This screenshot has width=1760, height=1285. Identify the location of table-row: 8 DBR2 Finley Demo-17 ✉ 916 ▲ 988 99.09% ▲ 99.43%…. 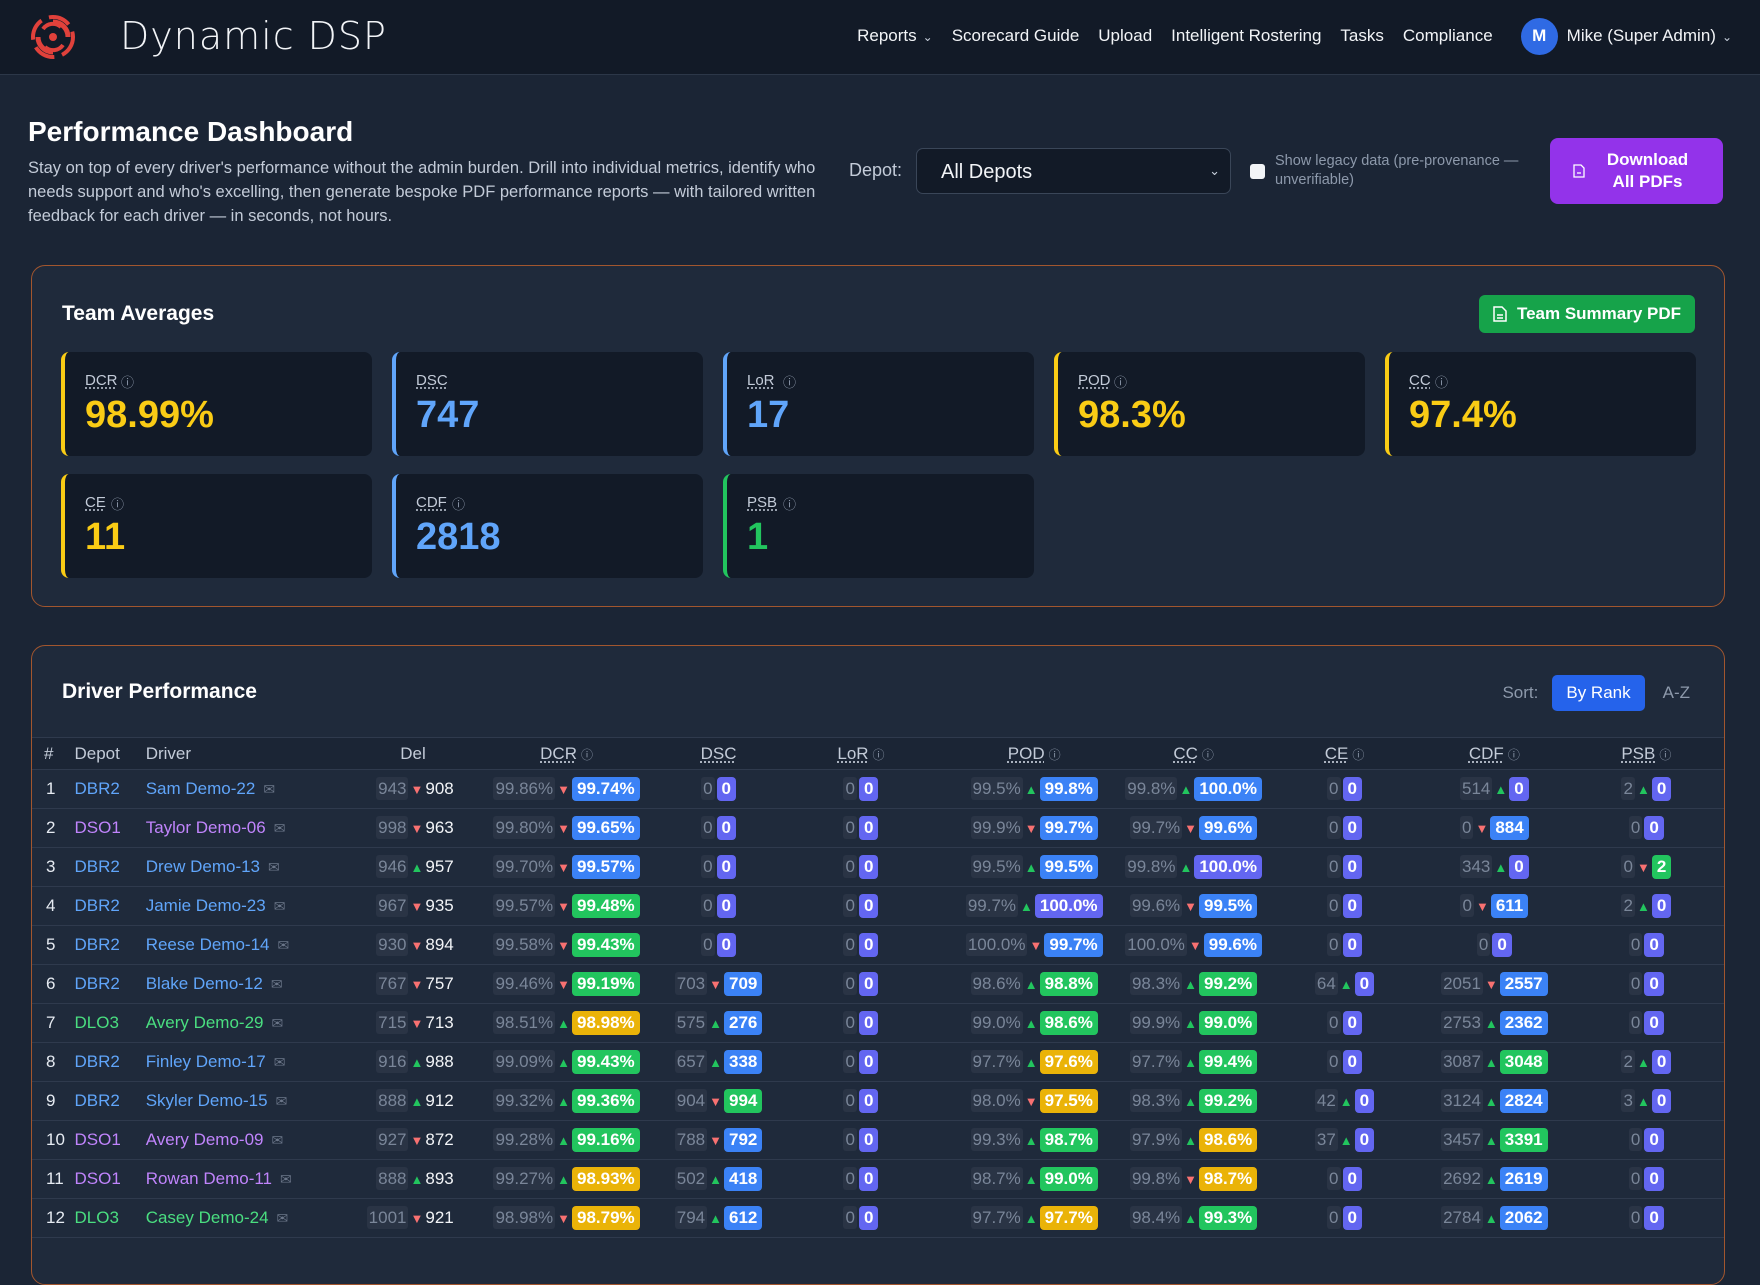
(878, 1062).